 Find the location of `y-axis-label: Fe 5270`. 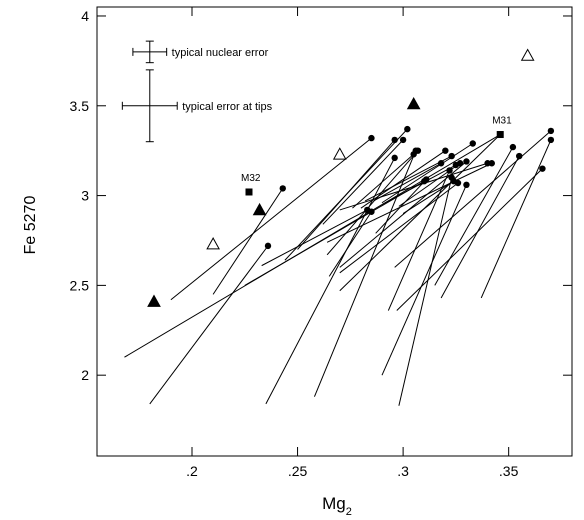

y-axis-label: Fe 5270 is located at coordinates (30, 225).